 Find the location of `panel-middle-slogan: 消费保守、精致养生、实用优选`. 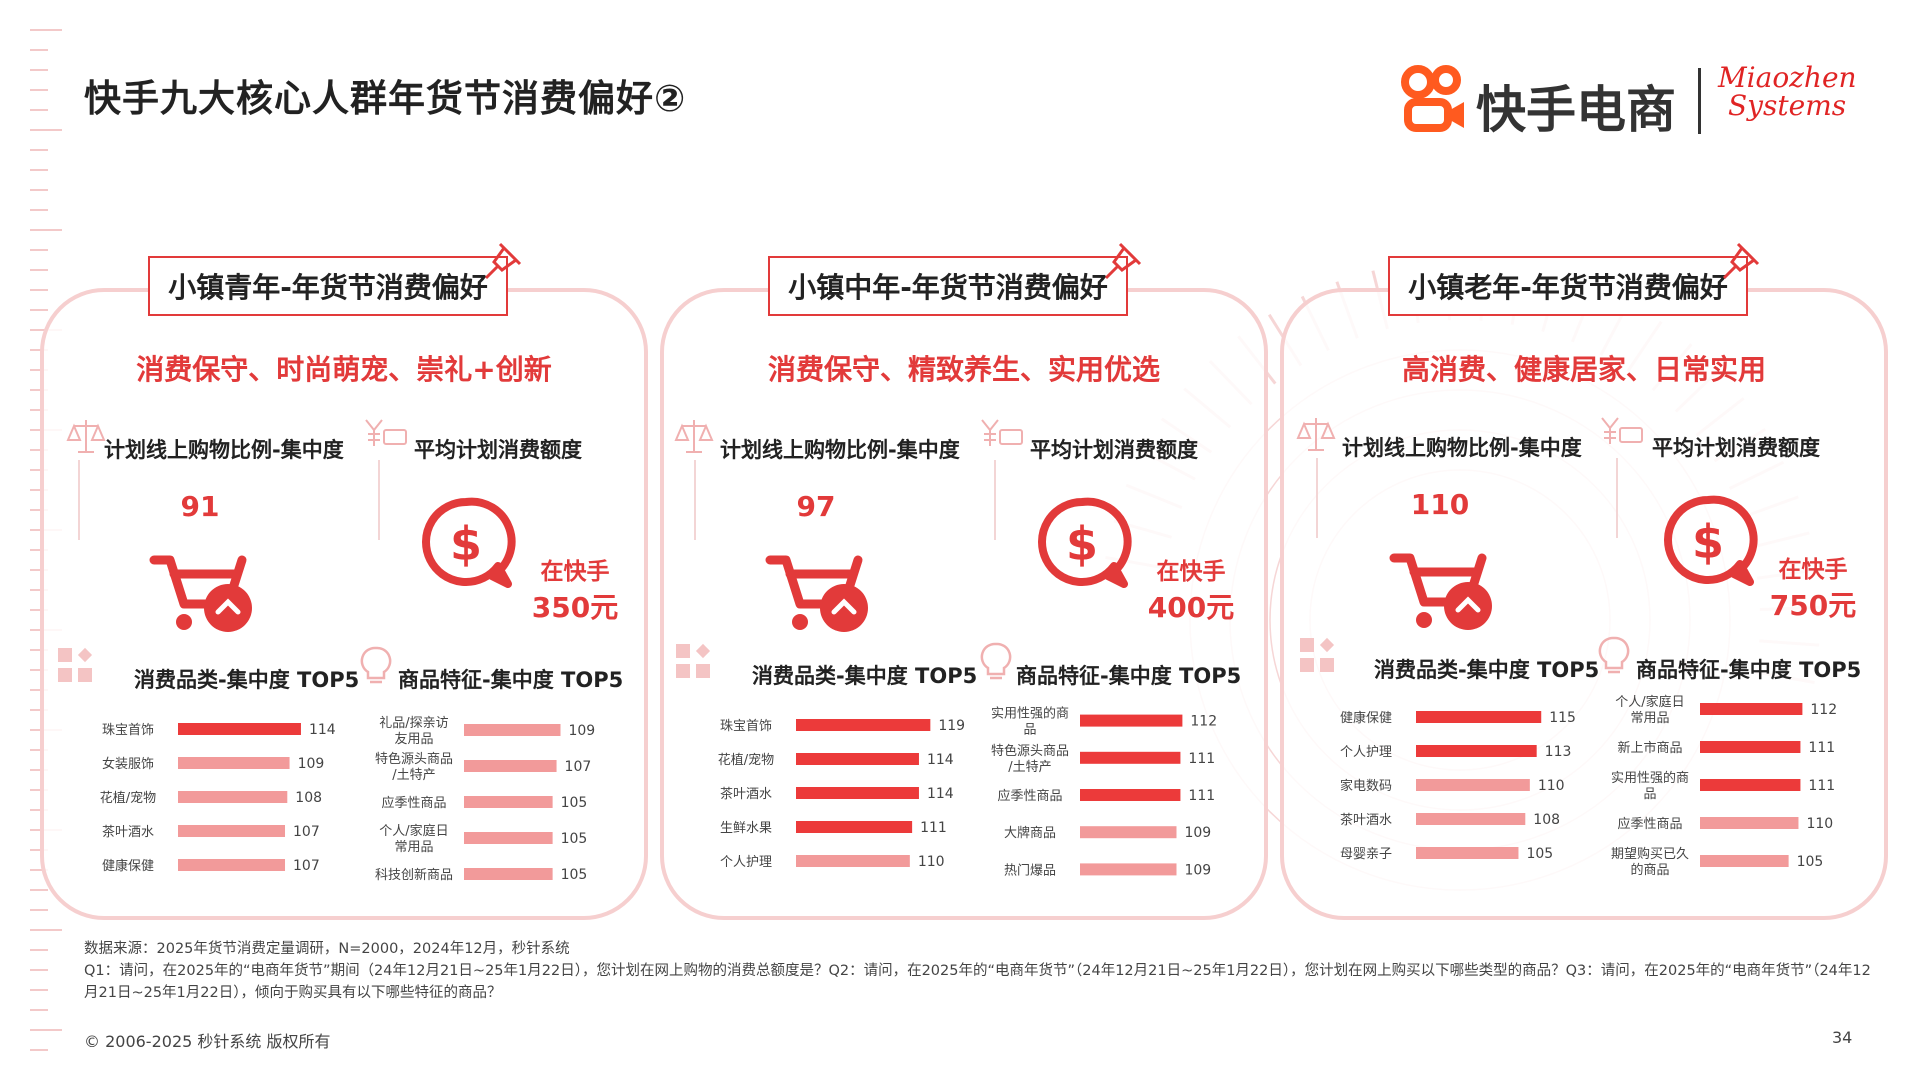

panel-middle-slogan: 消费保守、精致养生、实用优选 is located at coordinates (963, 369).